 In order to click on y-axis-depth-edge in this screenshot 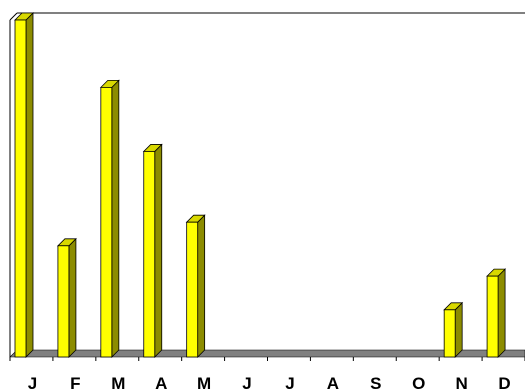, I will do `click(13, 16)`.